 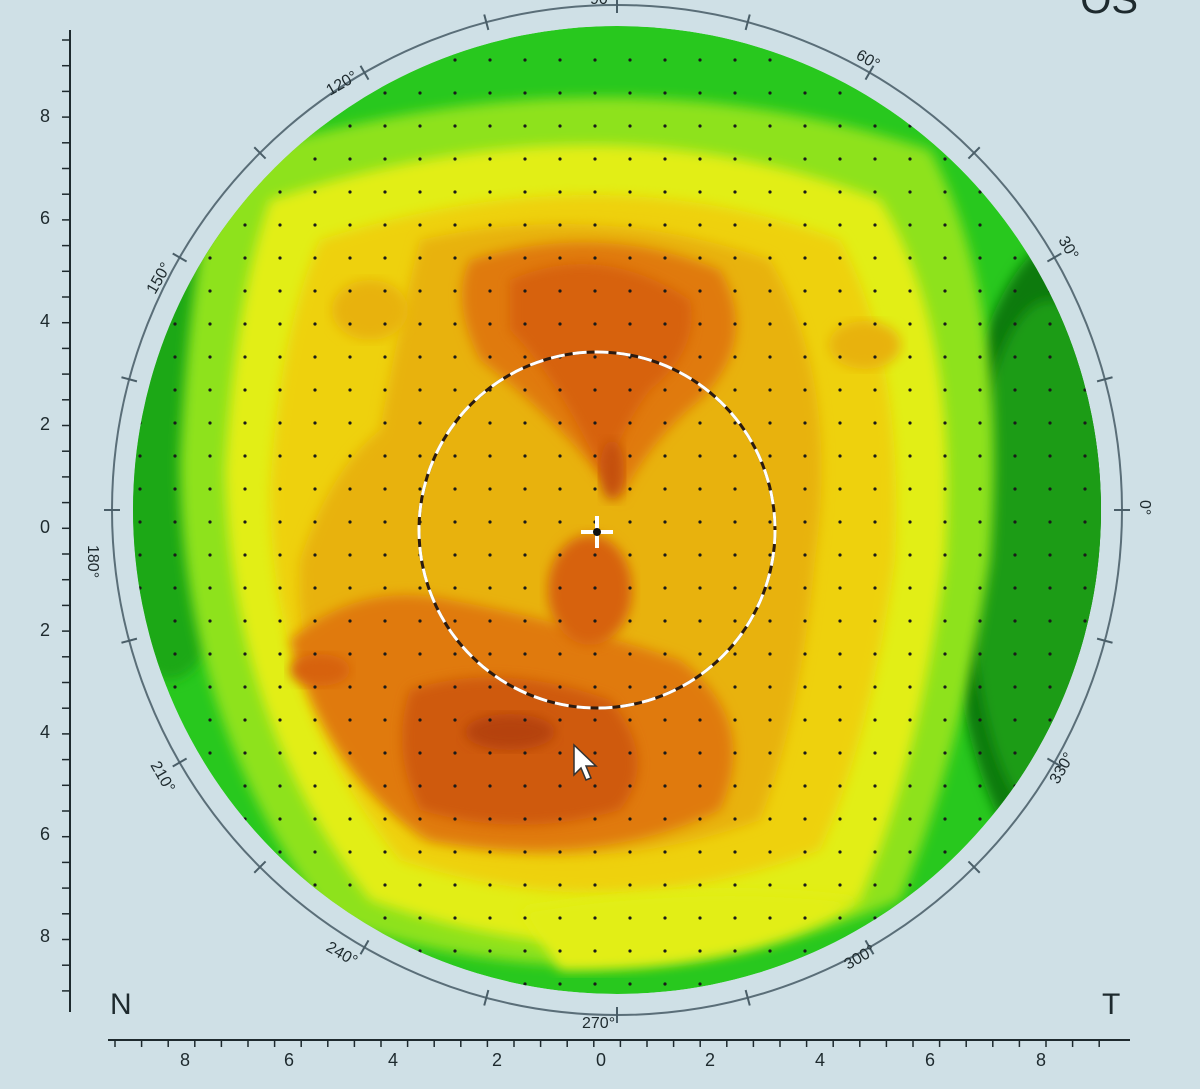 What do you see at coordinates (1109, 11) in the screenshot?
I see `eye-id-label: OS` at bounding box center [1109, 11].